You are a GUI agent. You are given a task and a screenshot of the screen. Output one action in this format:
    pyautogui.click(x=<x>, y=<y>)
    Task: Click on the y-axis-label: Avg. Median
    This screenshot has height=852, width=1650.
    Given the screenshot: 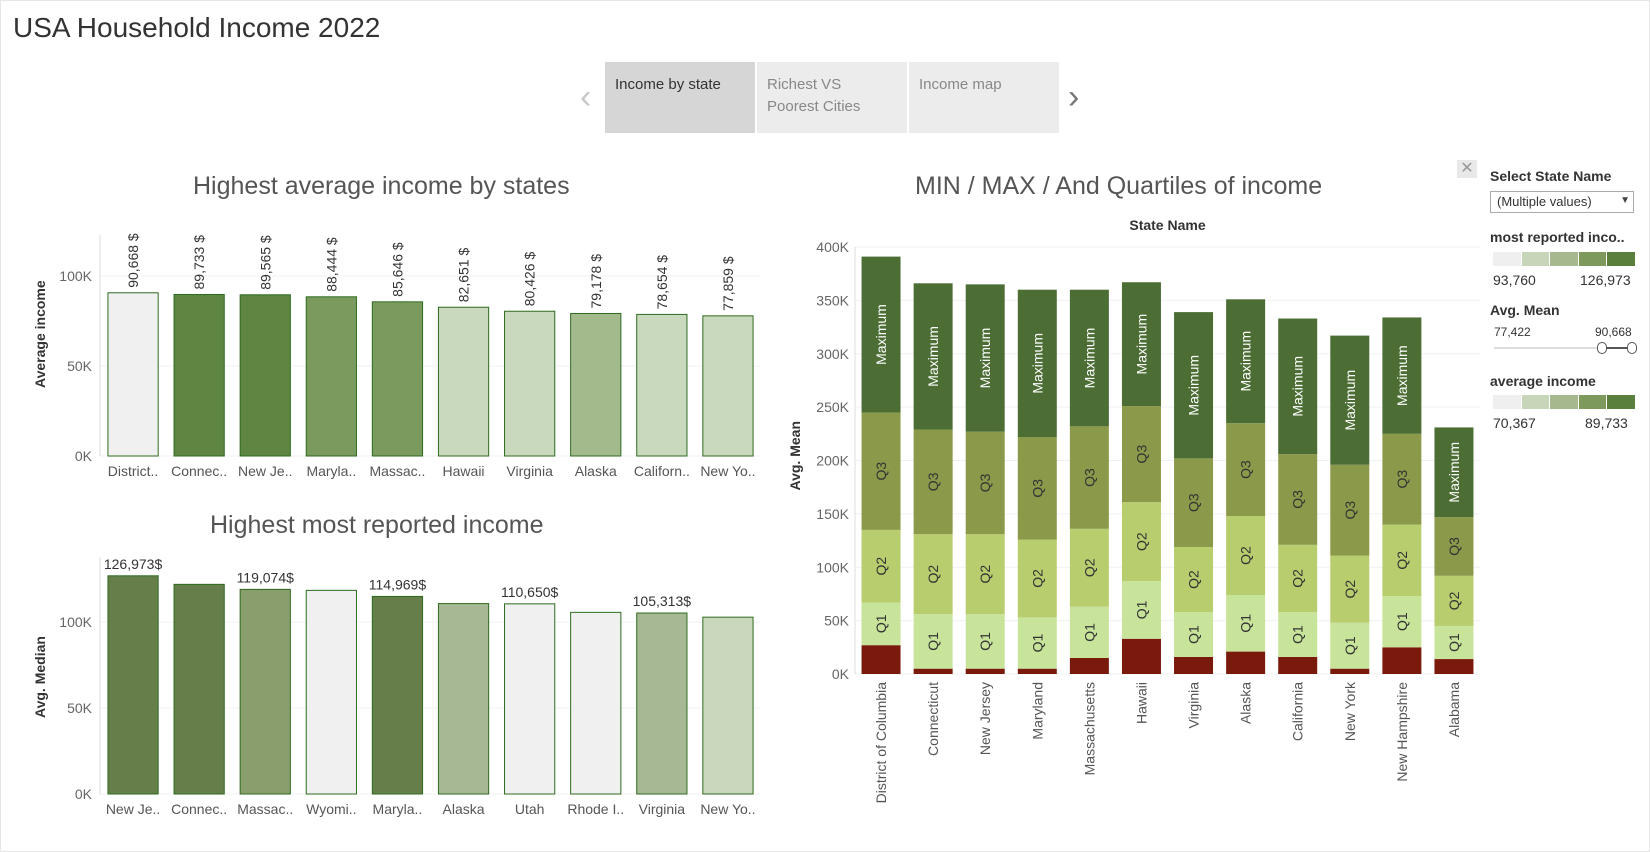 What is the action you would take?
    pyautogui.click(x=40, y=677)
    